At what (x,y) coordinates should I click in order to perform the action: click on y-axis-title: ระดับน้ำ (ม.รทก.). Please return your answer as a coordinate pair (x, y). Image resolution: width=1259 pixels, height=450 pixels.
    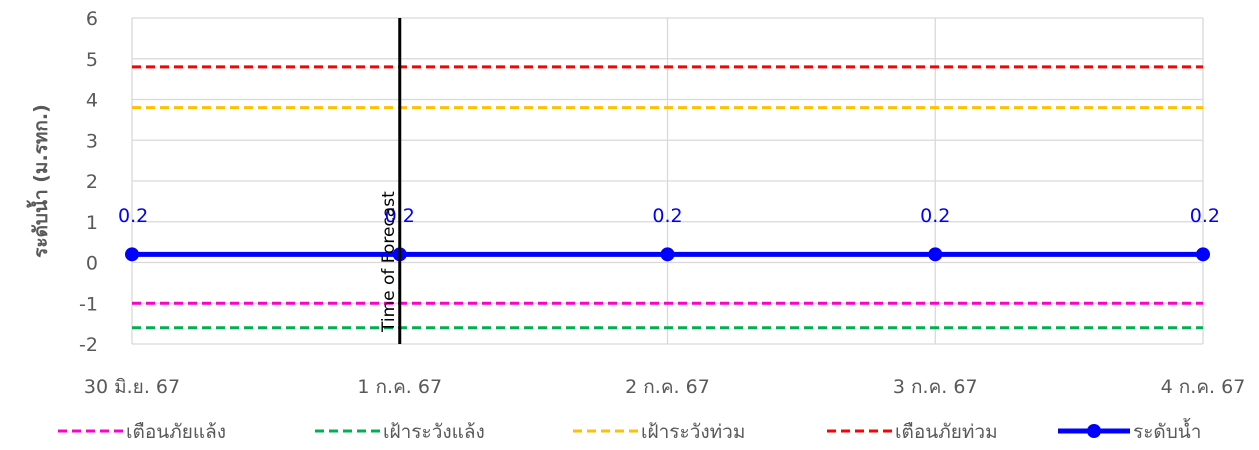
    Looking at the image, I should click on (39, 181).